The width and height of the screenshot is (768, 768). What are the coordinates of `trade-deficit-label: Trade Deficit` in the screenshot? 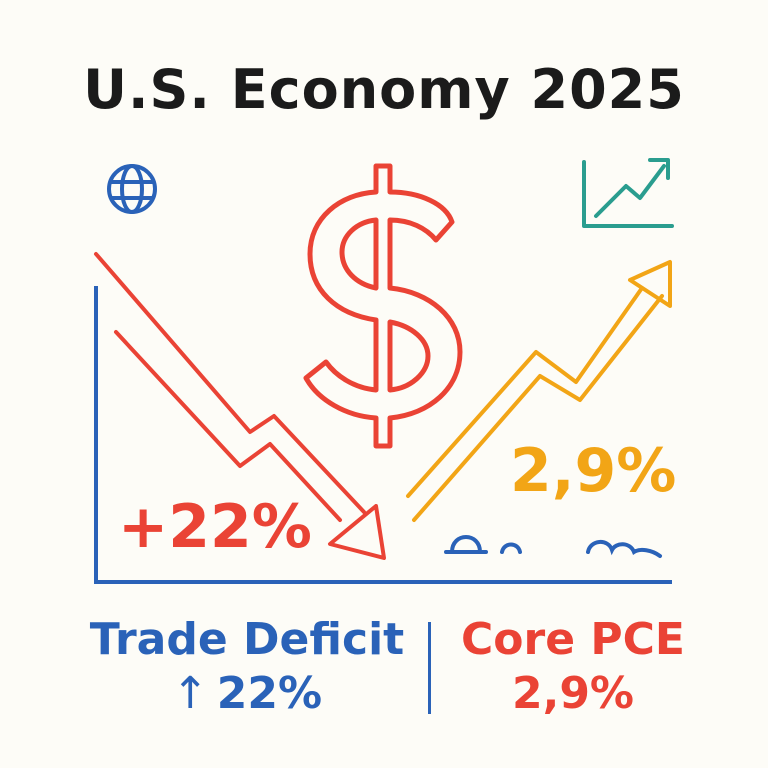 It's located at (247, 639).